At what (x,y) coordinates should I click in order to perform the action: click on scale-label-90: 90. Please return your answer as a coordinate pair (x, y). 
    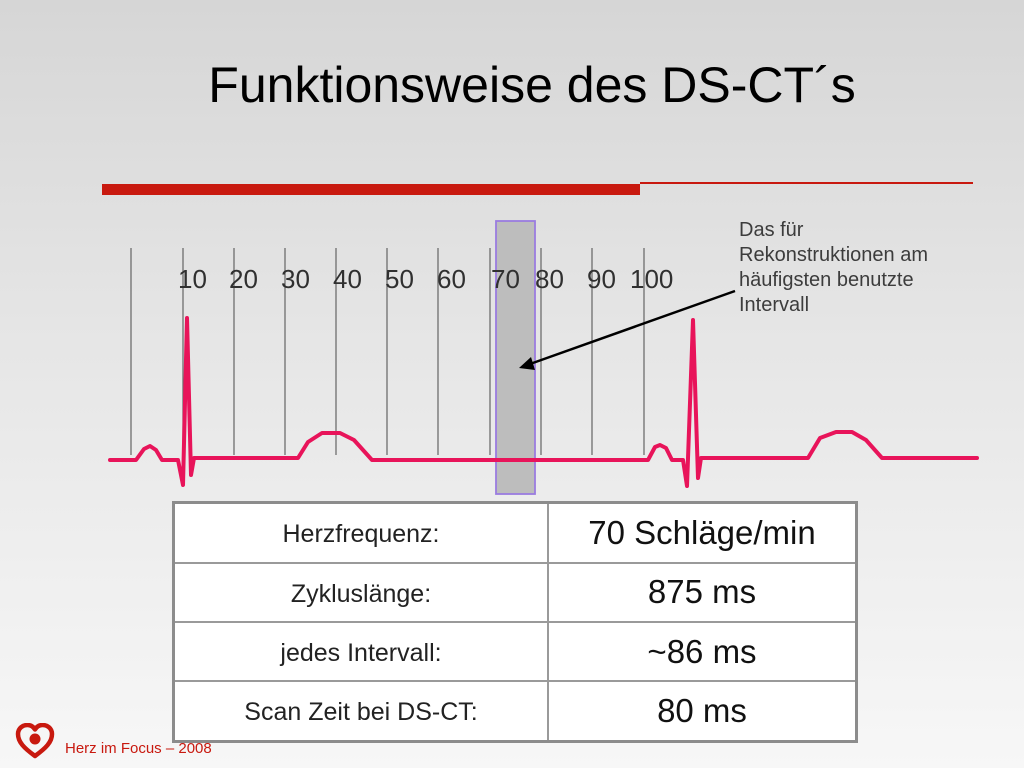
    Looking at the image, I should click on (601, 279).